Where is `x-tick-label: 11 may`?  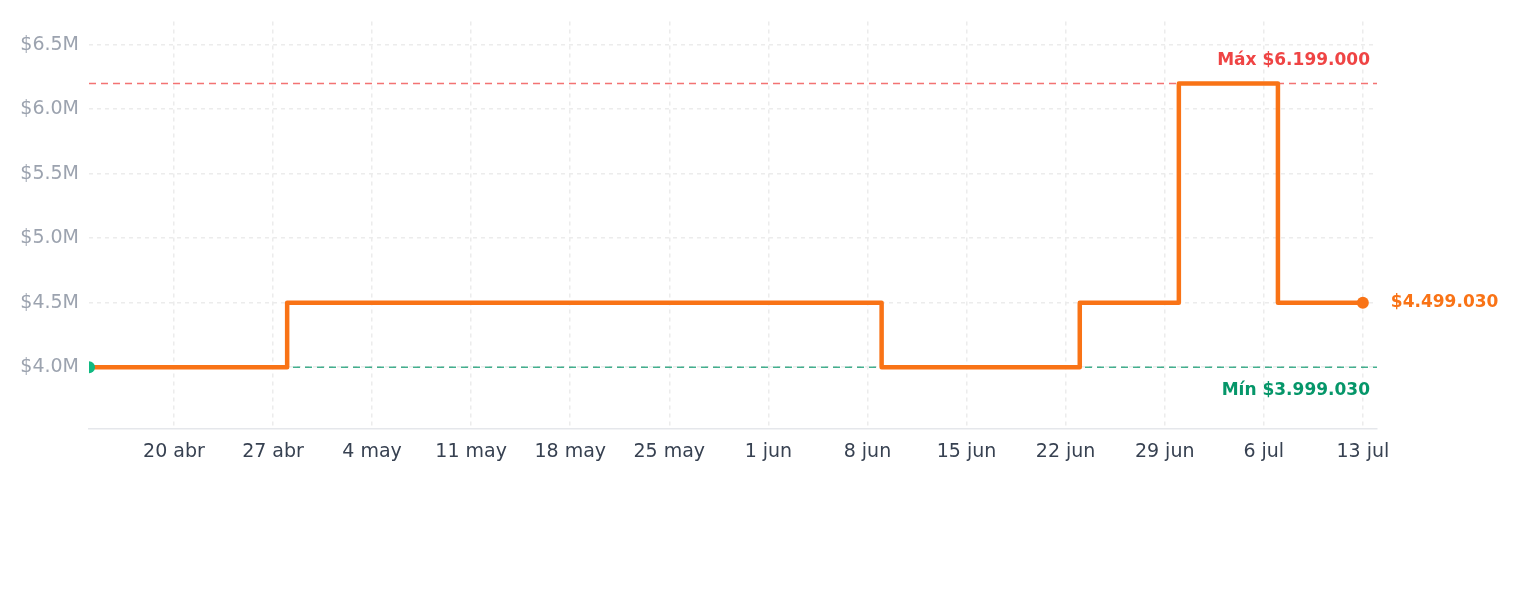
x-tick-label: 11 may is located at coordinates (471, 450).